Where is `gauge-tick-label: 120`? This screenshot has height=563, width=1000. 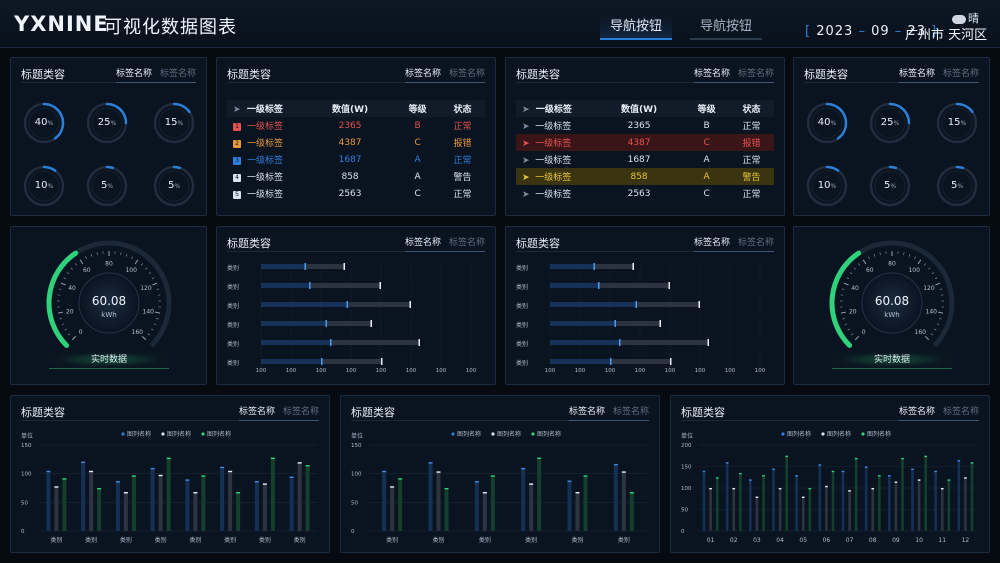
gauge-tick-label: 120 is located at coordinates (929, 288).